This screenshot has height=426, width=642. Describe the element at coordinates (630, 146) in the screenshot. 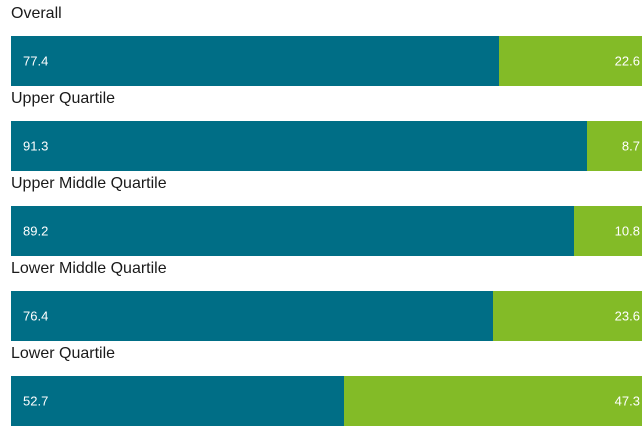

I see `data-label: 8.7` at that location.